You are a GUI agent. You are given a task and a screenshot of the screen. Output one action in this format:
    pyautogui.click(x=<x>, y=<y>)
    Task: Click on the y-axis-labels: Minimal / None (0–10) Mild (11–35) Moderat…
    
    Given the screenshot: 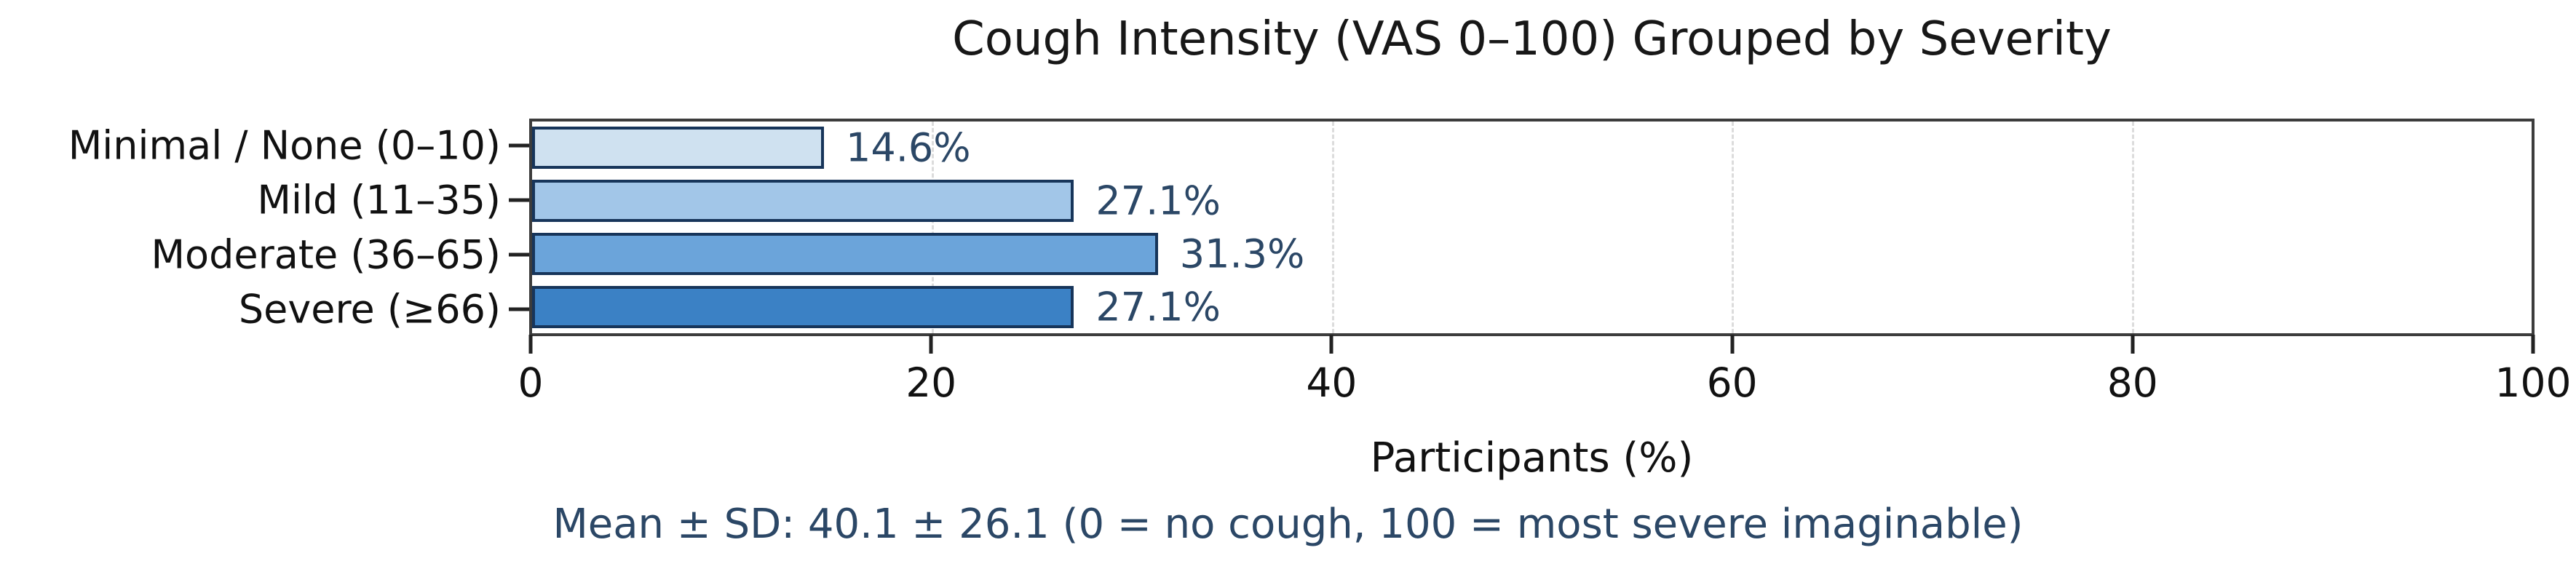 What is the action you would take?
    pyautogui.click(x=250, y=228)
    